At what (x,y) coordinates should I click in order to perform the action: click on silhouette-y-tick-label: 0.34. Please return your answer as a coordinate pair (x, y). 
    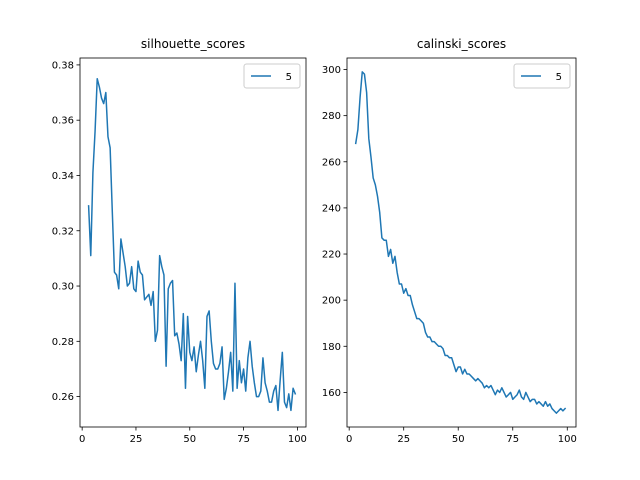
    Looking at the image, I should click on (63, 176).